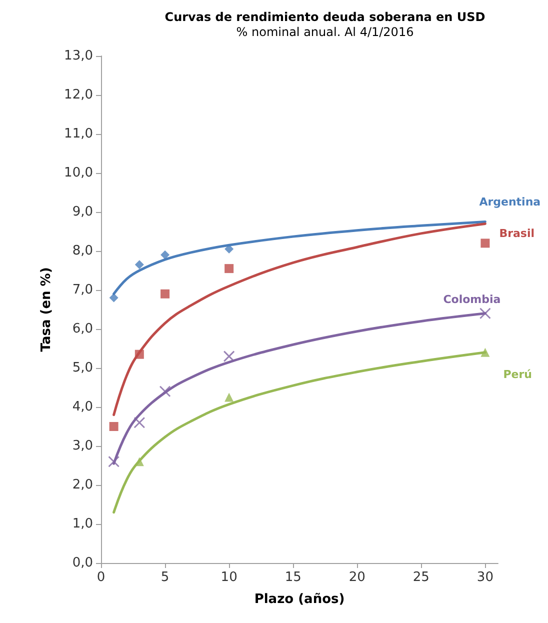  Describe the element at coordinates (165, 577) in the screenshot. I see `x-tick-label: 5` at that location.